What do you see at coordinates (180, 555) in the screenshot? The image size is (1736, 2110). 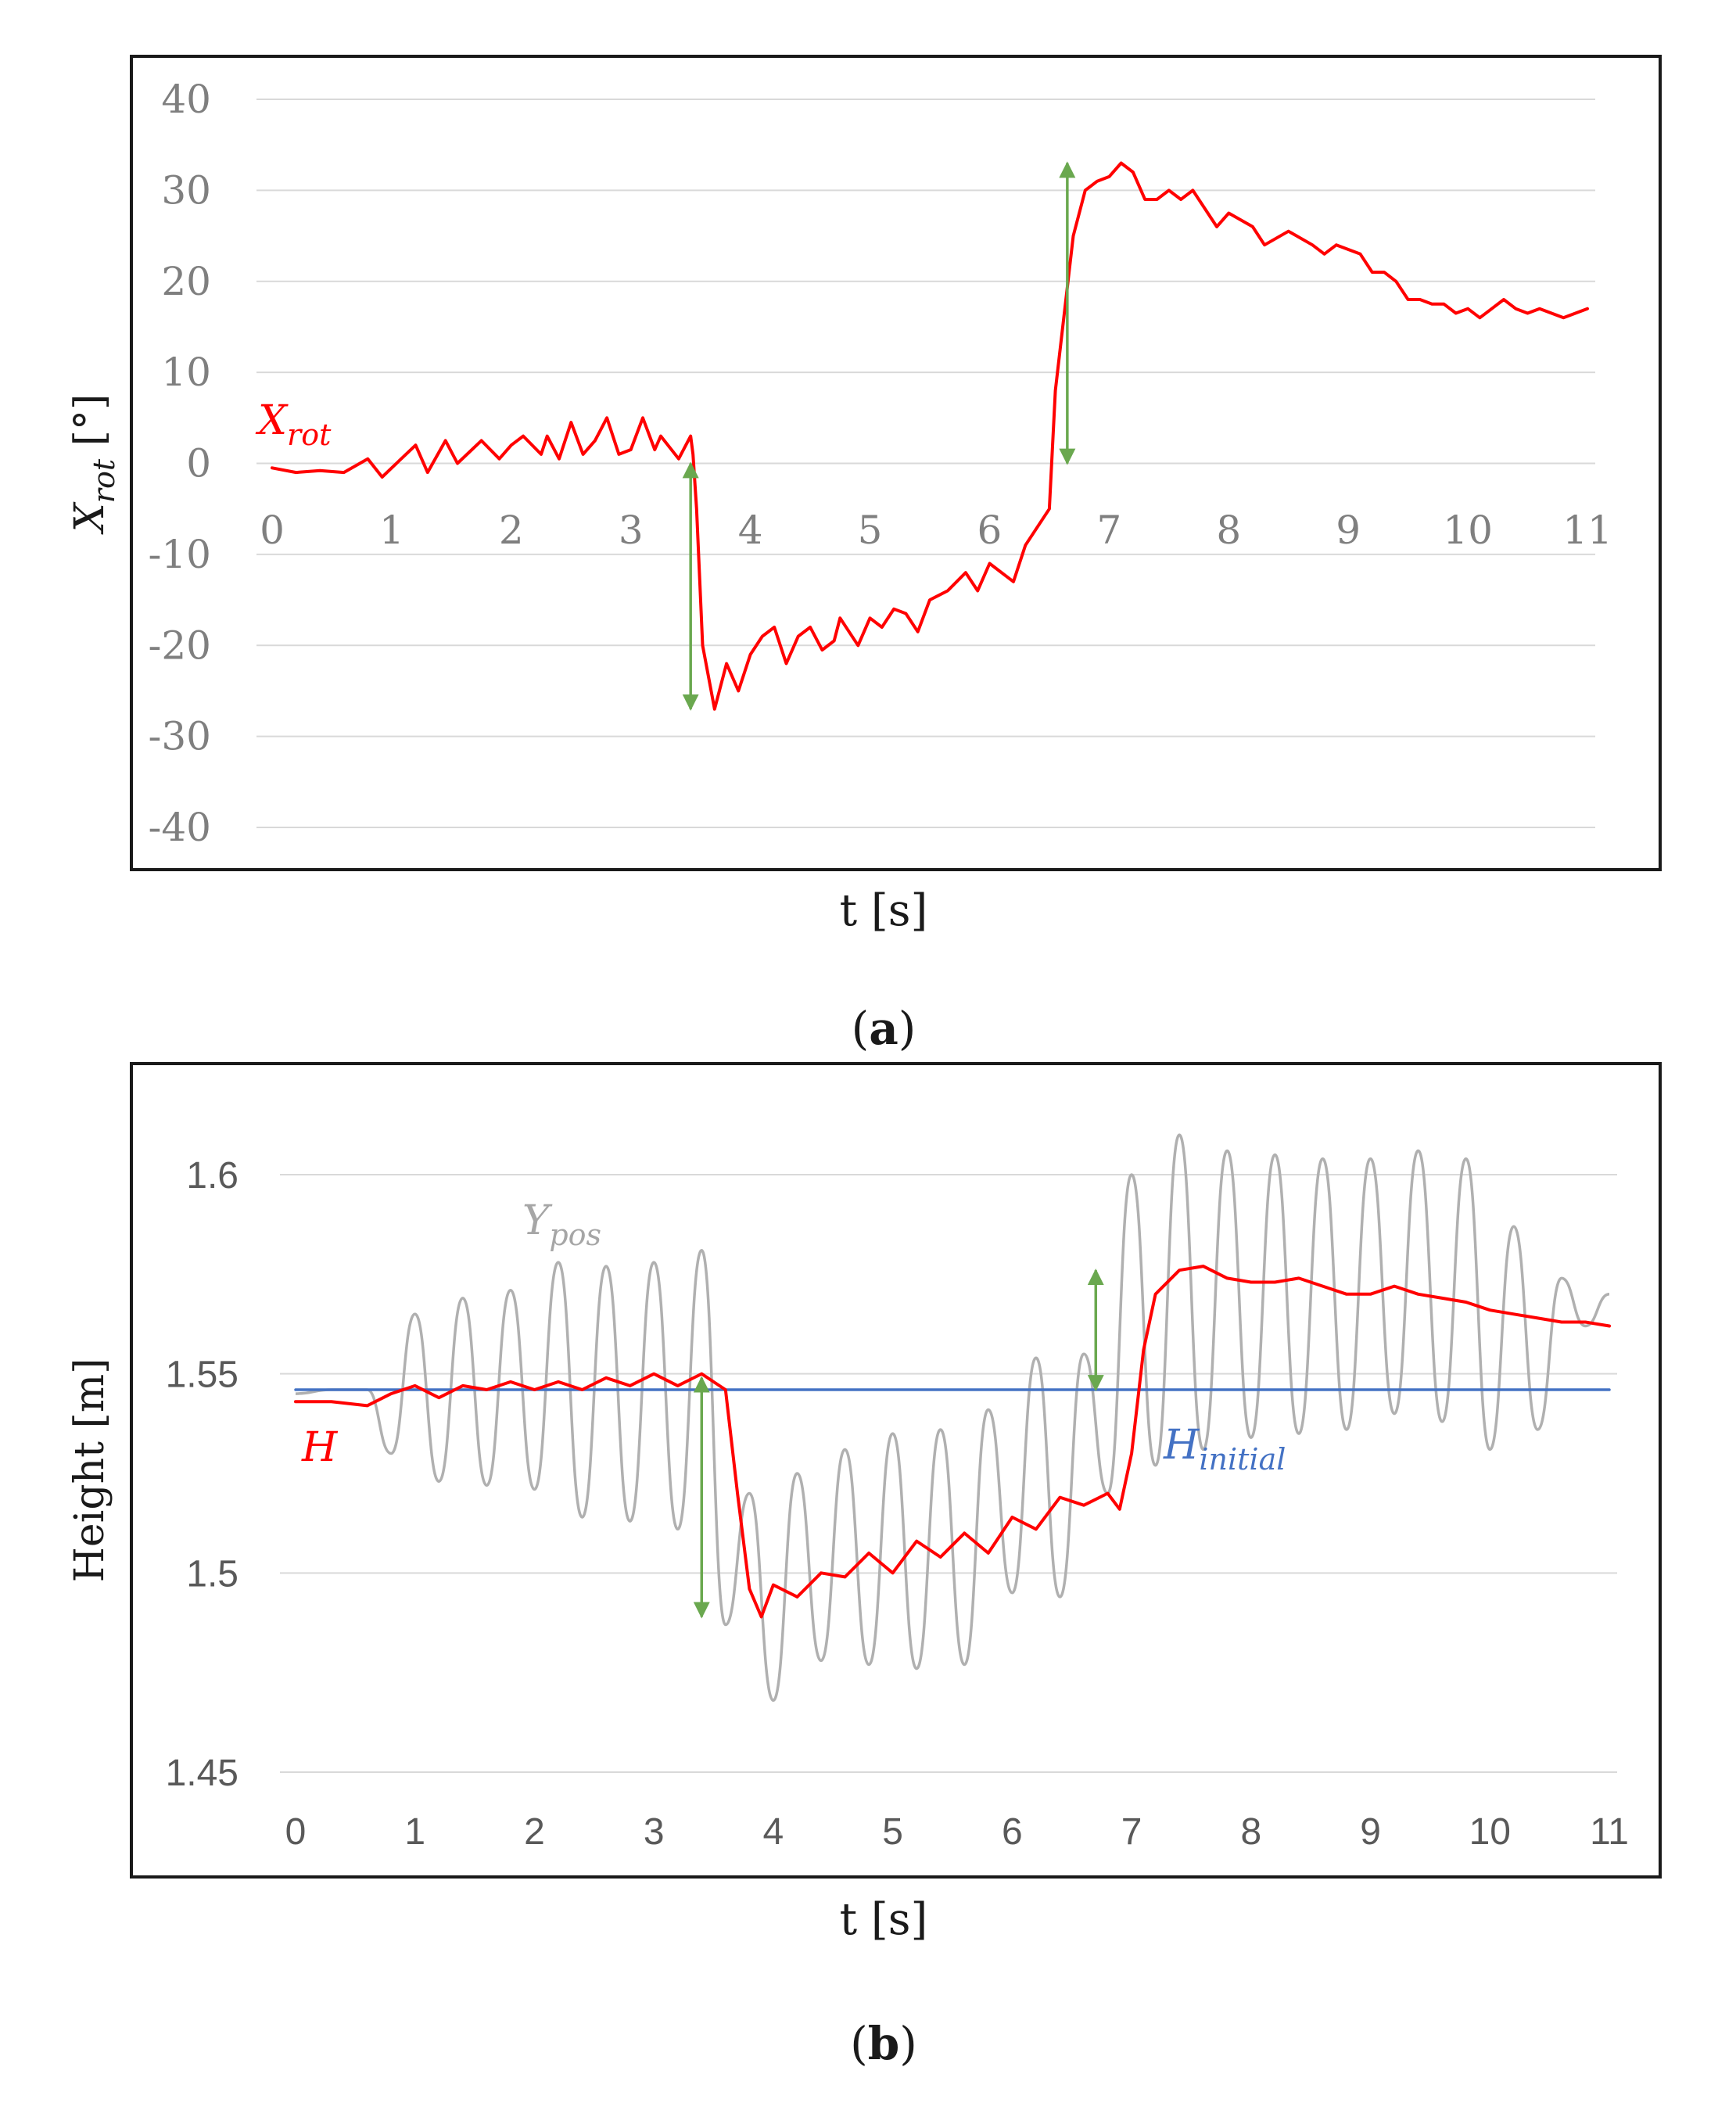 I see `chart-a-y-tick-label: -10` at bounding box center [180, 555].